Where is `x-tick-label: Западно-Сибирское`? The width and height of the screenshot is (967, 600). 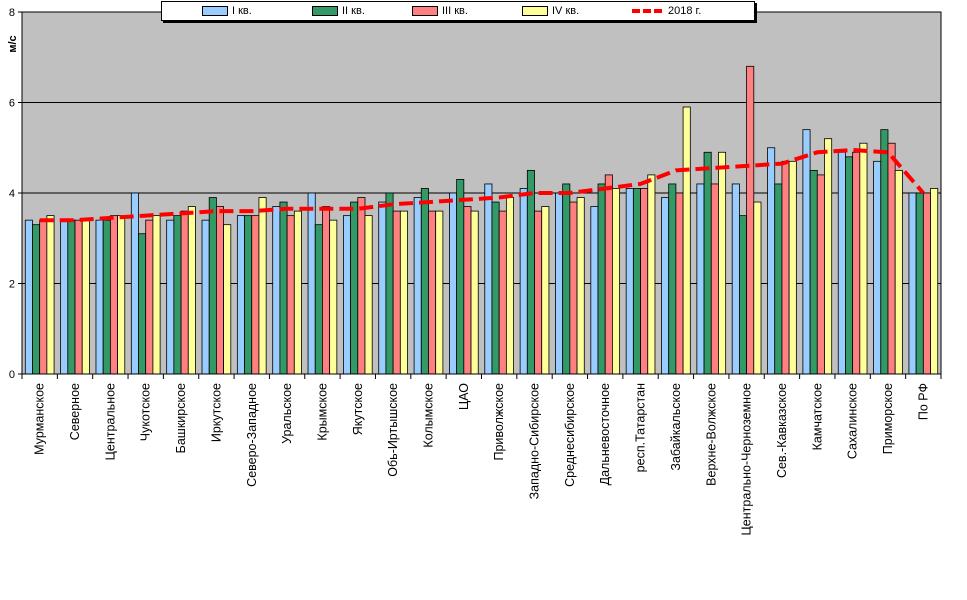
x-tick-label: Западно-Сибирское is located at coordinates (535, 441).